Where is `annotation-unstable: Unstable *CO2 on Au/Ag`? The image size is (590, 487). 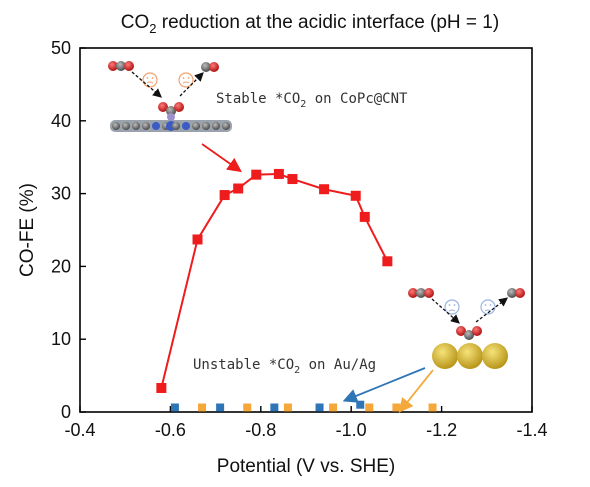 annotation-unstable: Unstable *CO2 on Au/Ag is located at coordinates (284, 366).